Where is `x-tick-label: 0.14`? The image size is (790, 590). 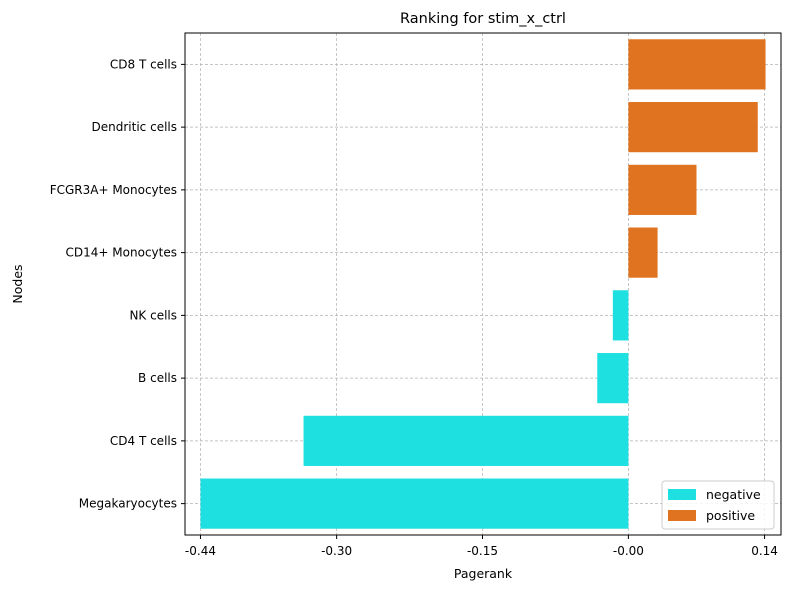 x-tick-label: 0.14 is located at coordinates (764, 551).